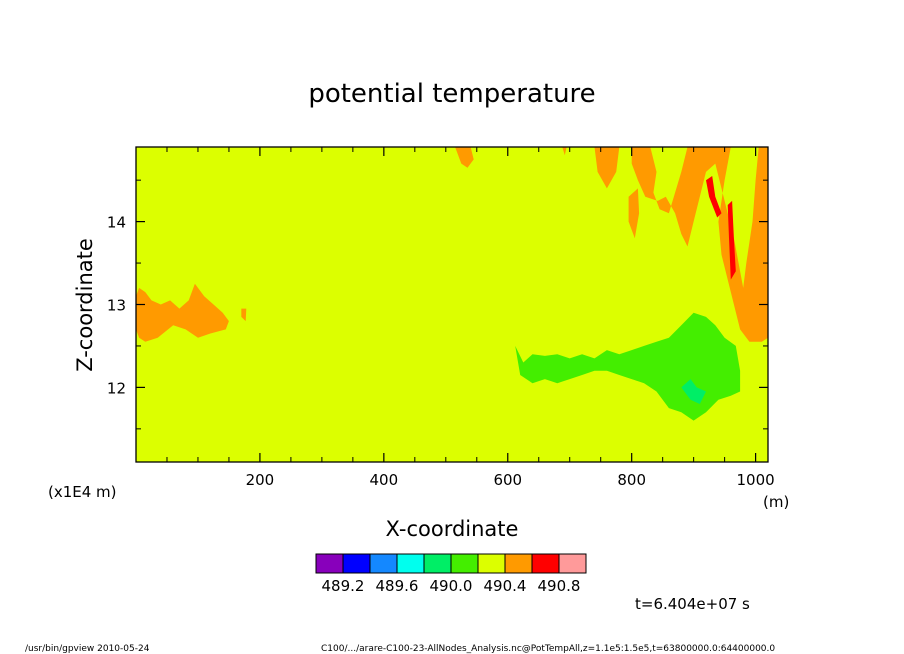 Image resolution: width=904 pixels, height=654 pixels. Describe the element at coordinates (85, 305) in the screenshot. I see `y-axis-label: Z-coordinate` at that location.